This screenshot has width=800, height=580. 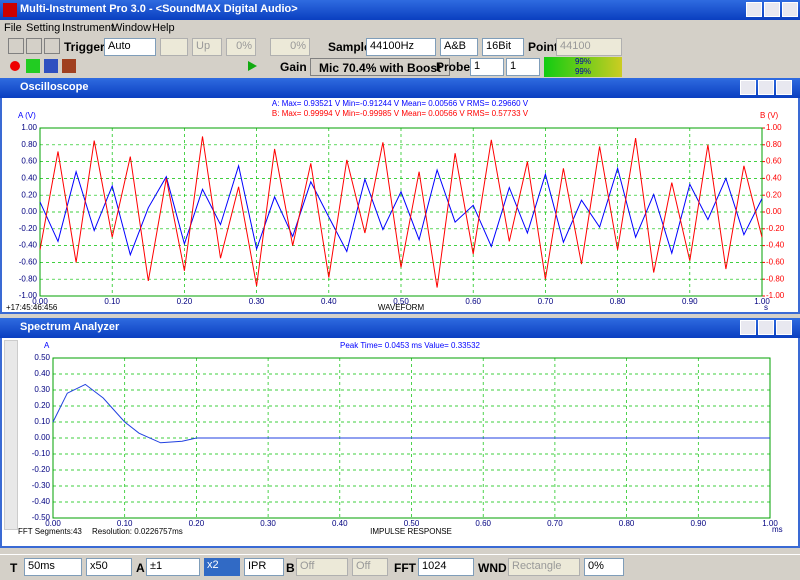 I want to click on scrollbar, so click(x=11, y=435).